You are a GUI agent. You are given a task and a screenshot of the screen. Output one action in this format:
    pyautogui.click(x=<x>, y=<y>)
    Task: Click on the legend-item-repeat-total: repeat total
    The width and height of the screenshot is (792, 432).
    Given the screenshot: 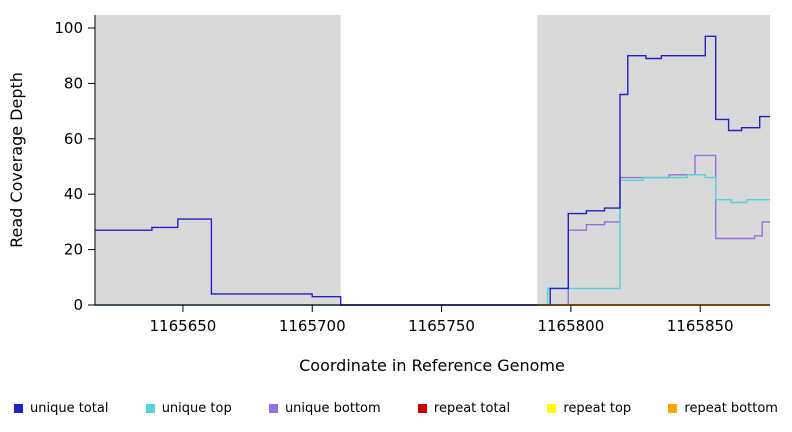 What is the action you would take?
    pyautogui.click(x=464, y=408)
    